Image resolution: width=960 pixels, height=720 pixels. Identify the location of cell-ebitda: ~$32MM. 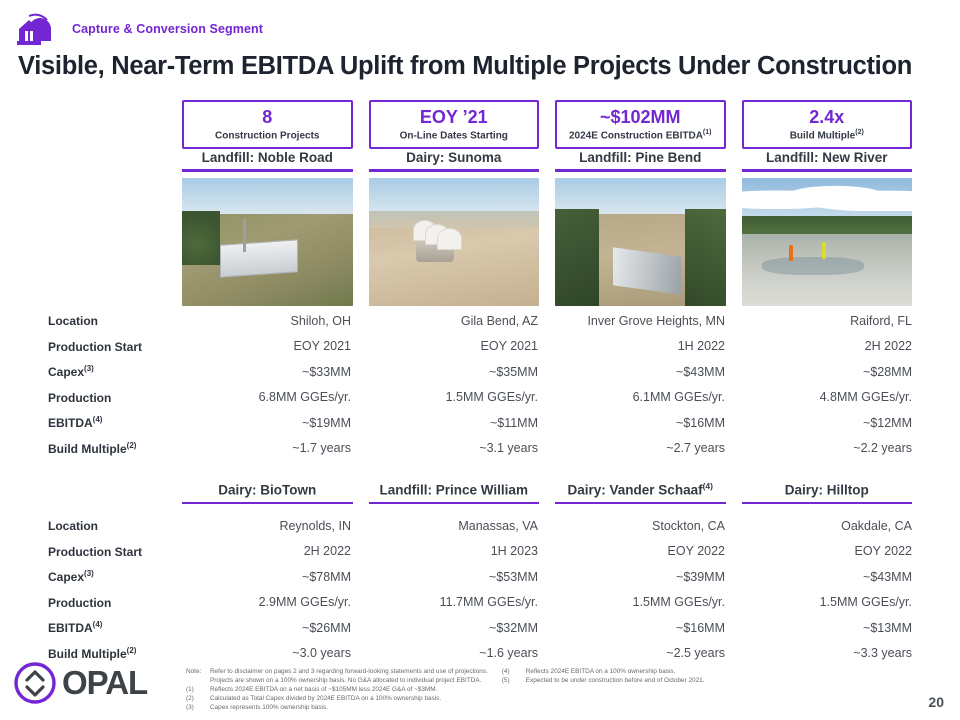
(513, 627).